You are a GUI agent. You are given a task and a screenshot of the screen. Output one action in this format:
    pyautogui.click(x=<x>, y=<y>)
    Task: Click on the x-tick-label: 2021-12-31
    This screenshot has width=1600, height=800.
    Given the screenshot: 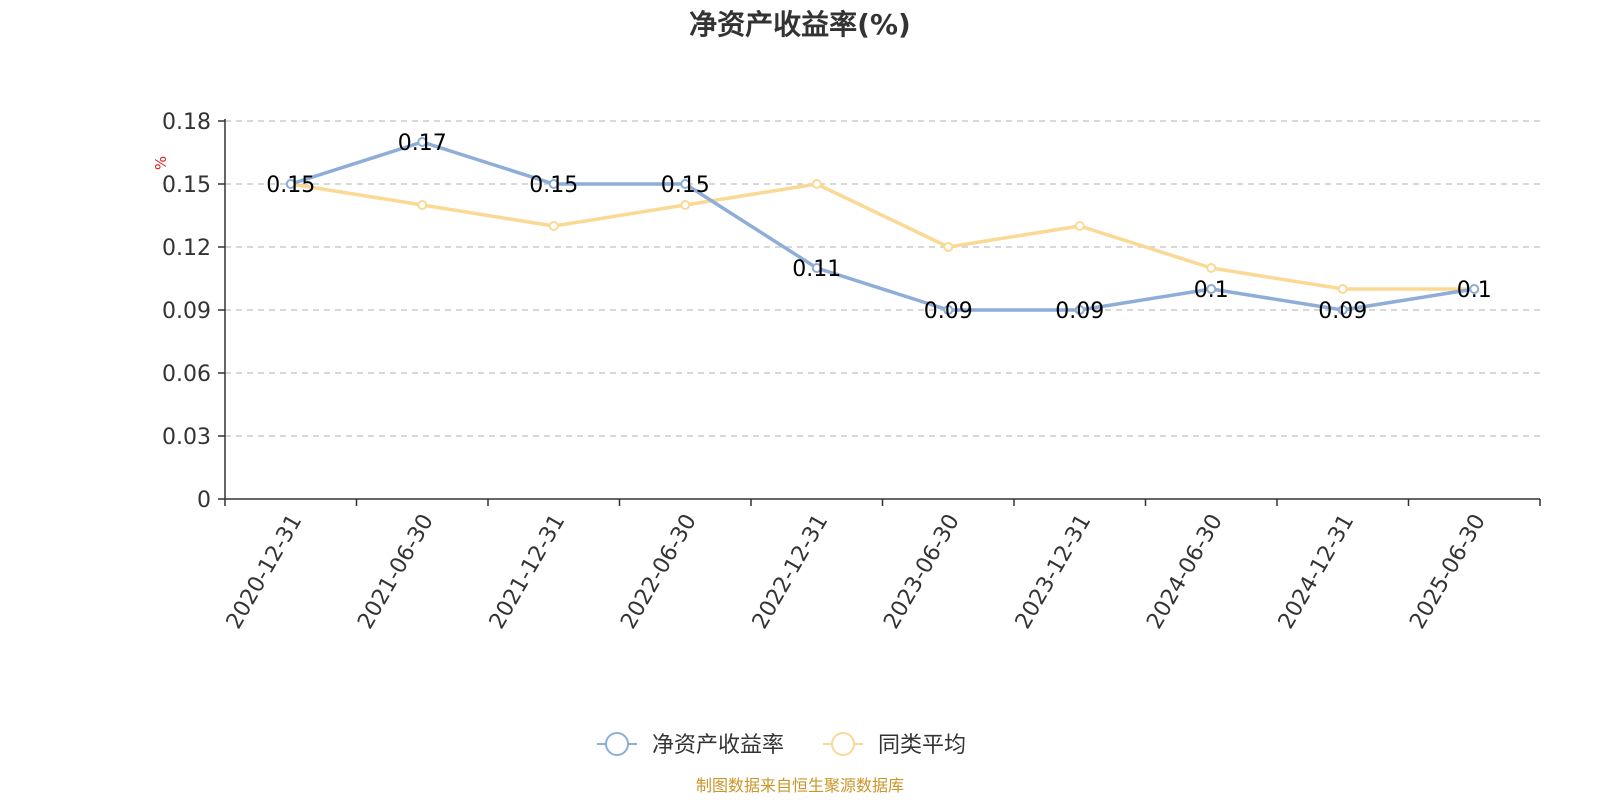 What is the action you would take?
    pyautogui.click(x=528, y=571)
    